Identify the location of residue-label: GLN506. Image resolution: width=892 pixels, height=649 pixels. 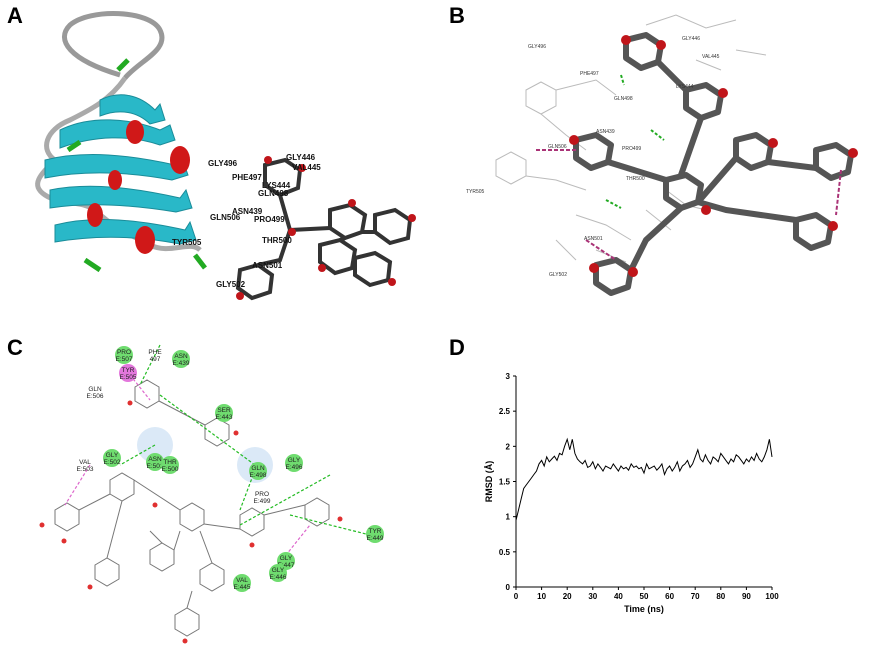
(225, 217).